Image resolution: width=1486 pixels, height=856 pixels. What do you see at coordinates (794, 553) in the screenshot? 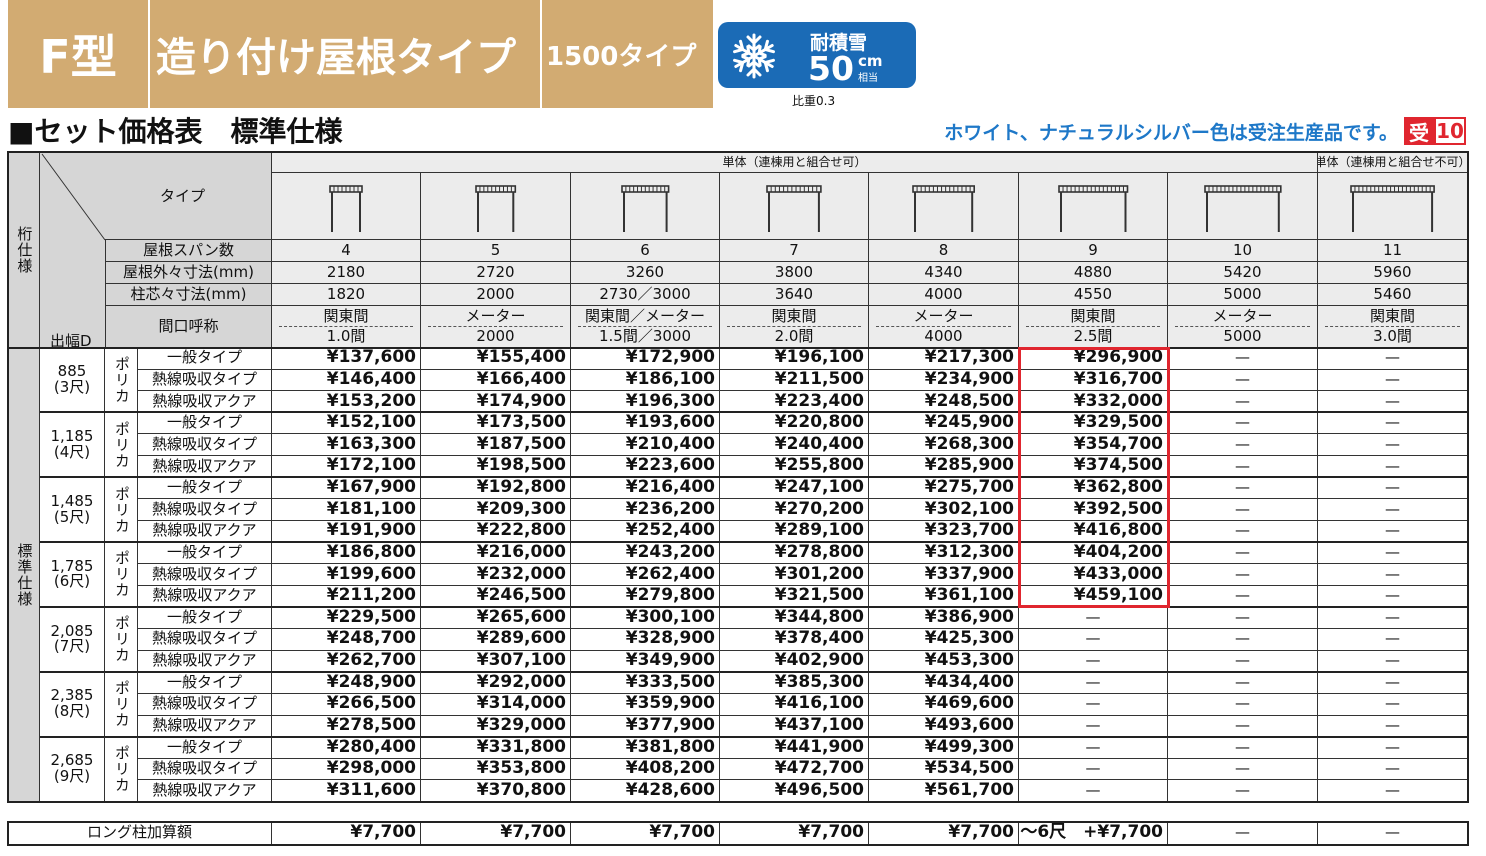
I see `price: ¥278,800` at bounding box center [794, 553].